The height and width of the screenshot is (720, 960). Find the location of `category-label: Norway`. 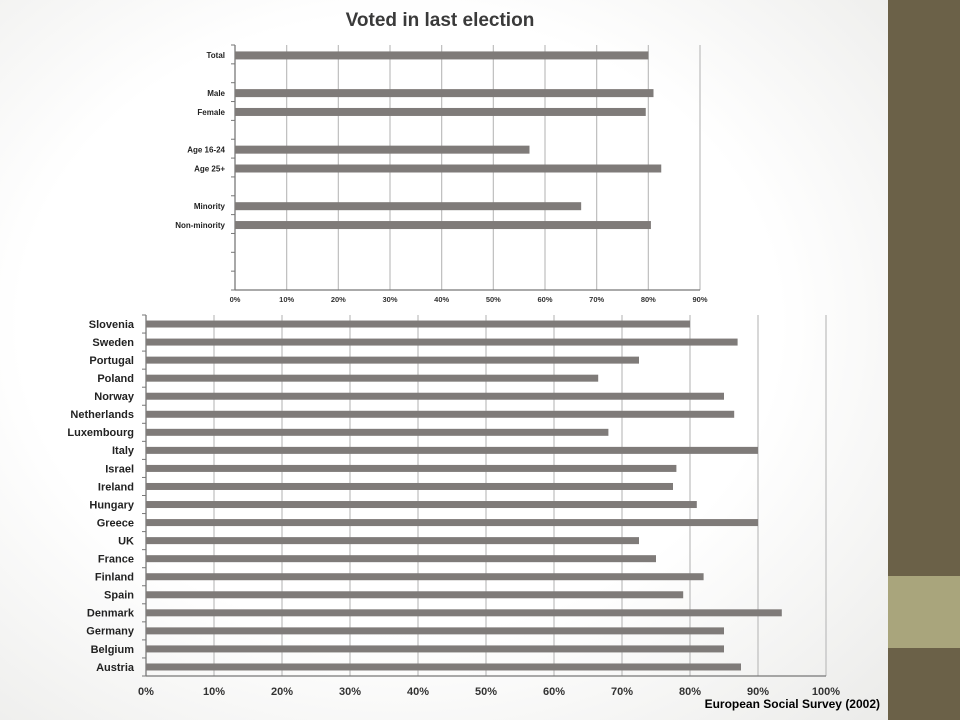

category-label: Norway is located at coordinates (114, 397).